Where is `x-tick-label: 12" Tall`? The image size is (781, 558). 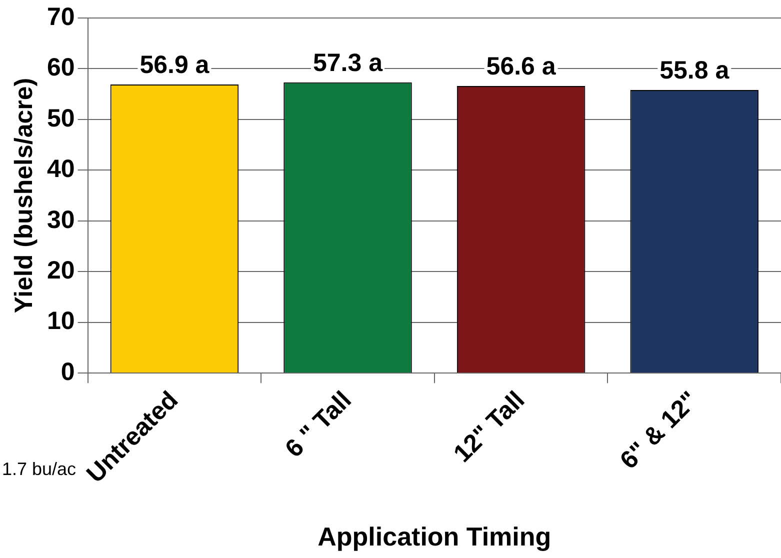 x-tick-label: 12" Tall is located at coordinates (489, 427).